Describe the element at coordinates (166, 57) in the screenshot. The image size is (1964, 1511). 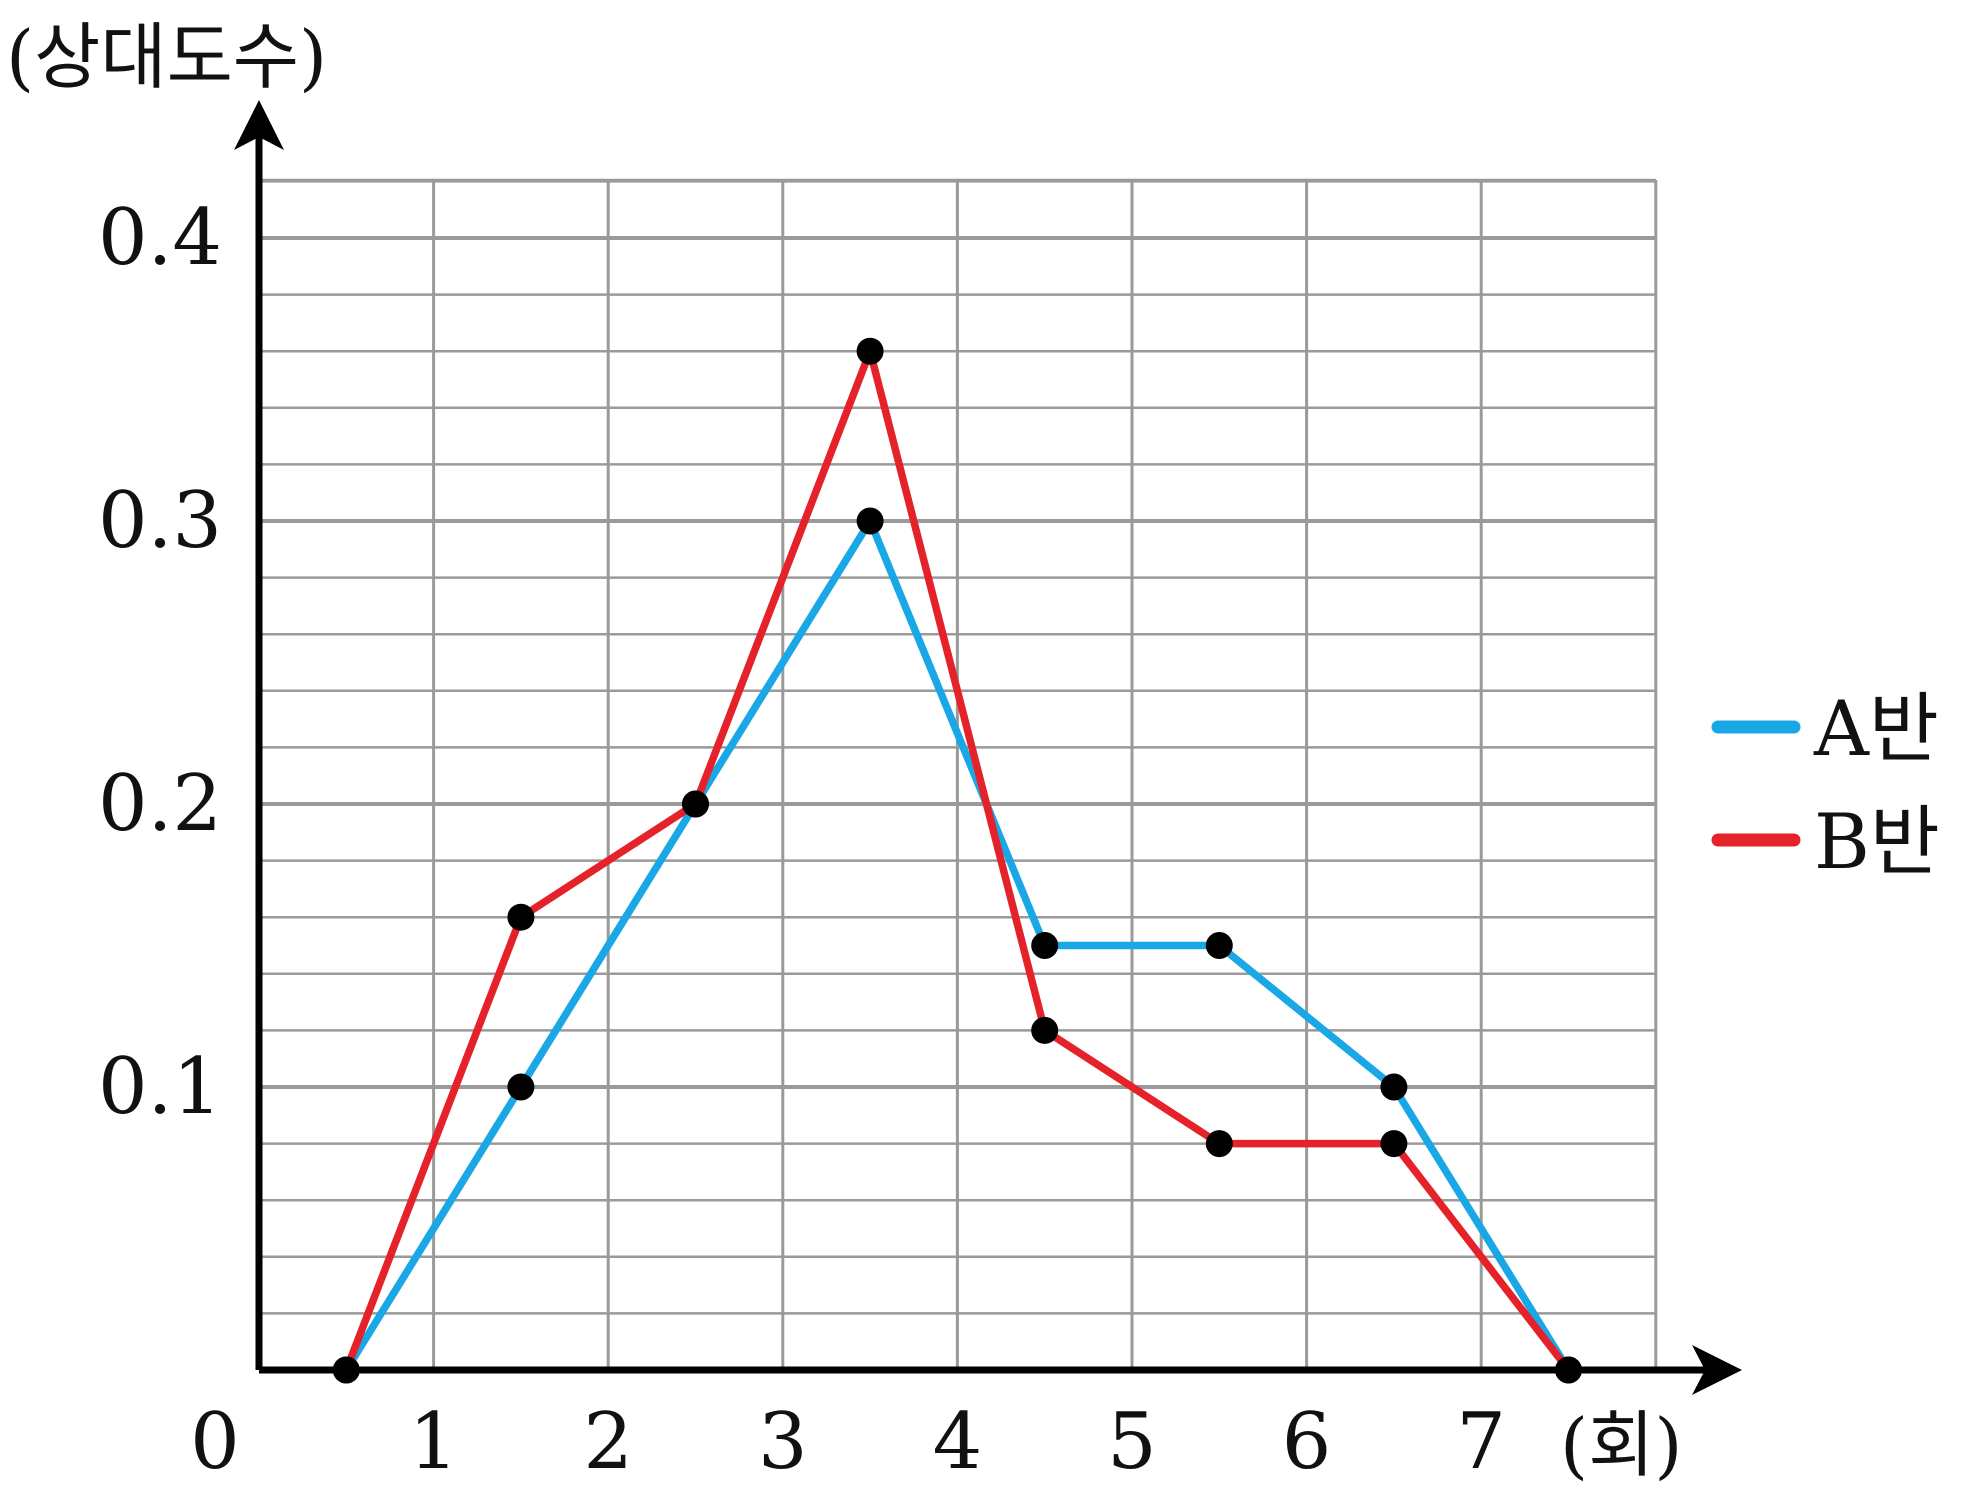
I see `y-axis-label: (상대도수)` at that location.